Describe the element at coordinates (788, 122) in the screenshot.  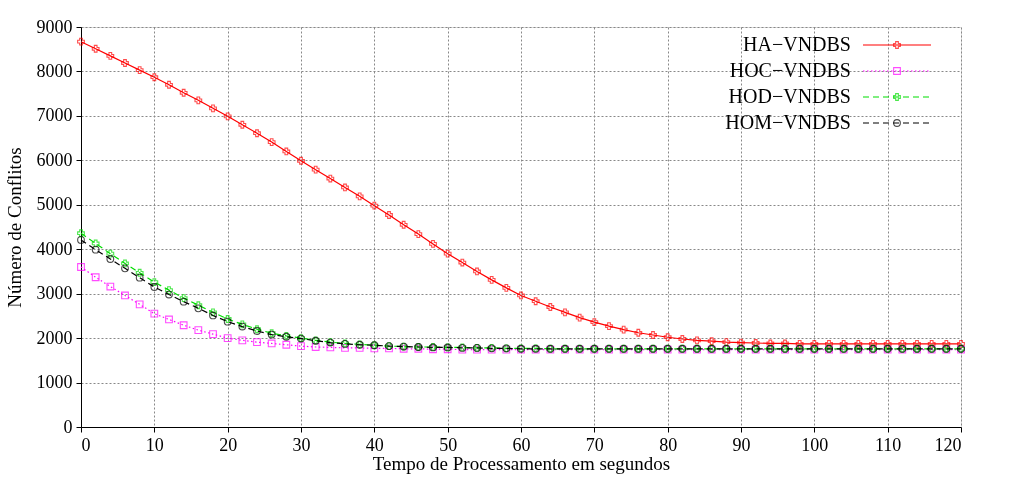
I see `legend-label: HOM−VNDBS` at that location.